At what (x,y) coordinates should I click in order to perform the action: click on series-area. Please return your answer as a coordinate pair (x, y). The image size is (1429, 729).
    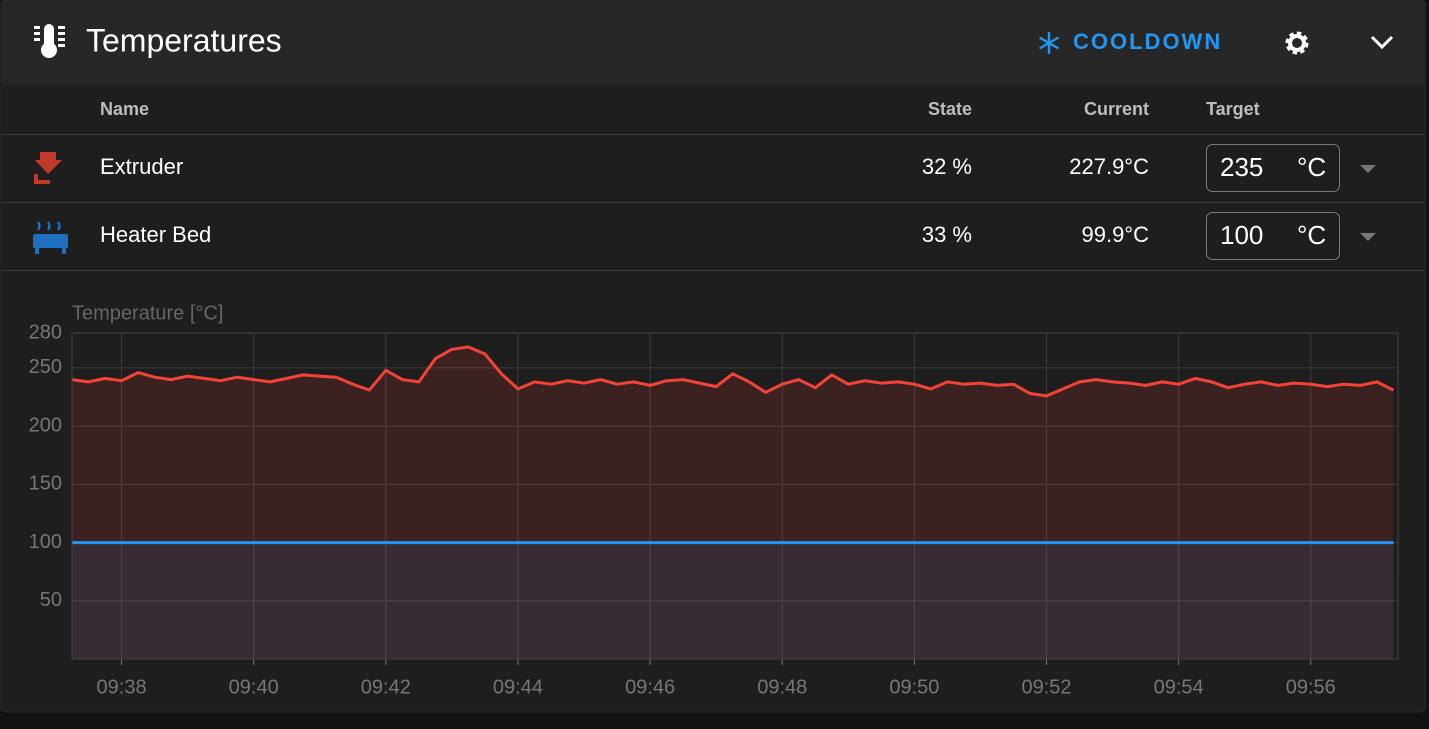
    Looking at the image, I should click on (733, 600).